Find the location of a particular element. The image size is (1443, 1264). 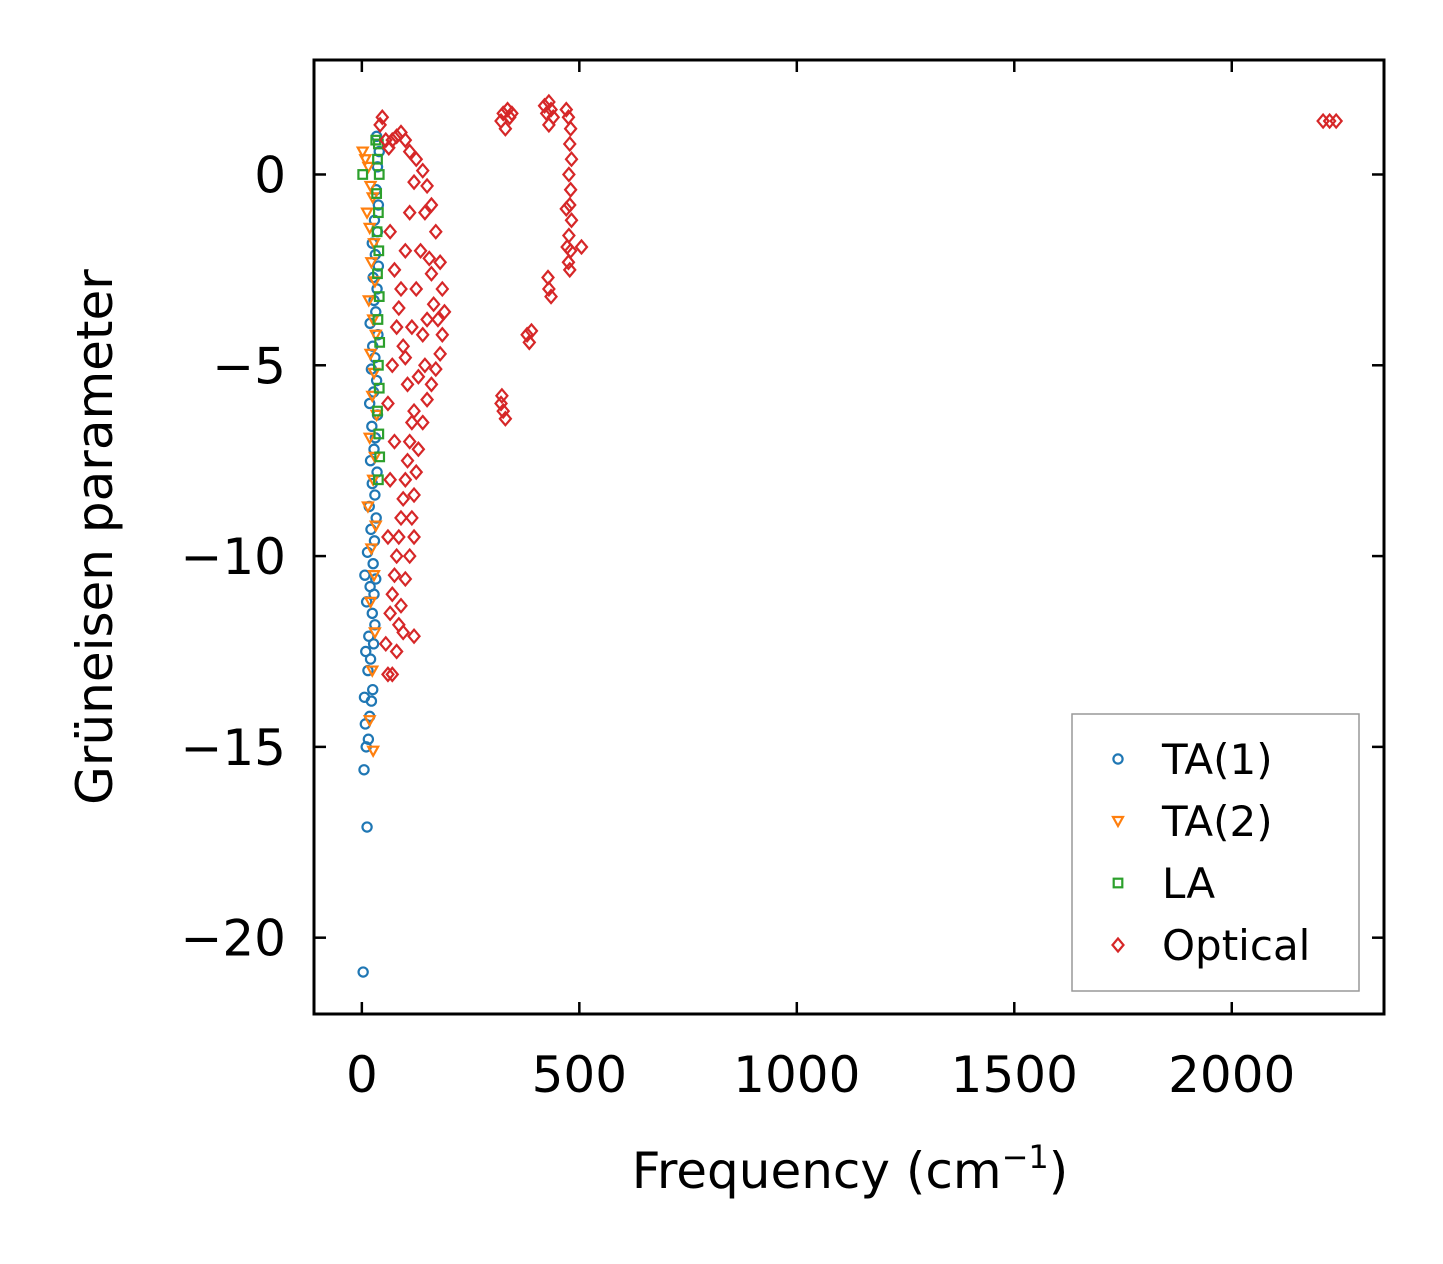

legend-entry: Optical is located at coordinates (1210, 945).